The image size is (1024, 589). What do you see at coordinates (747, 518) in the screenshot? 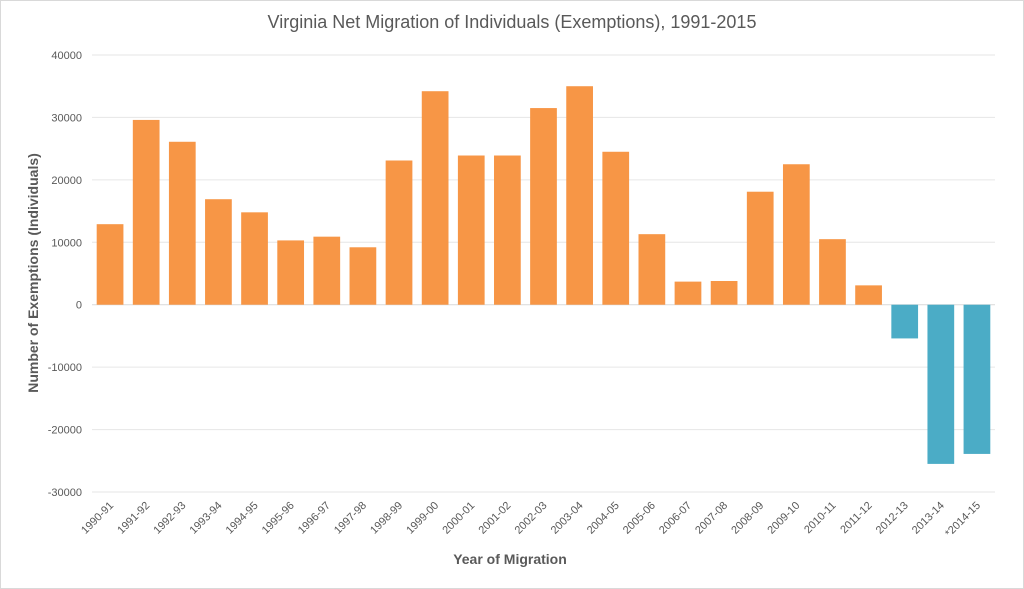
I see `x-tick-label: 2008-09` at bounding box center [747, 518].